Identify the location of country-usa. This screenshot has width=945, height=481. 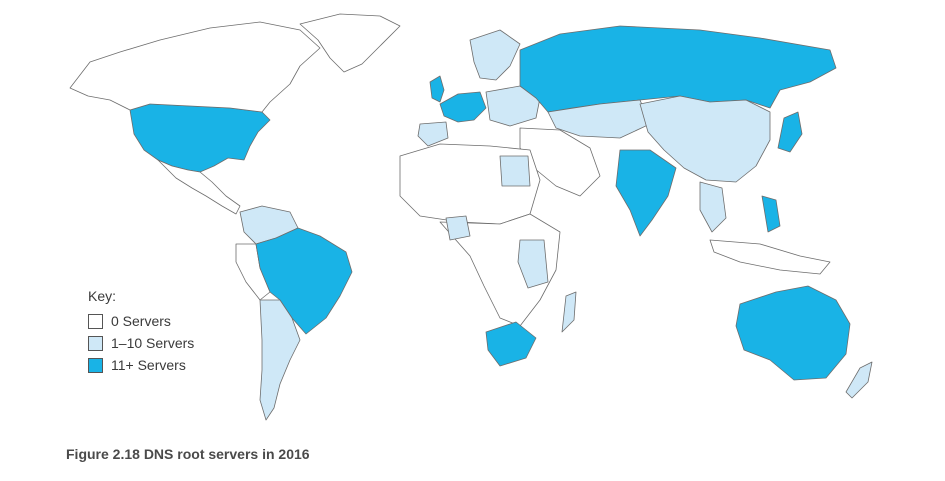
(200, 138).